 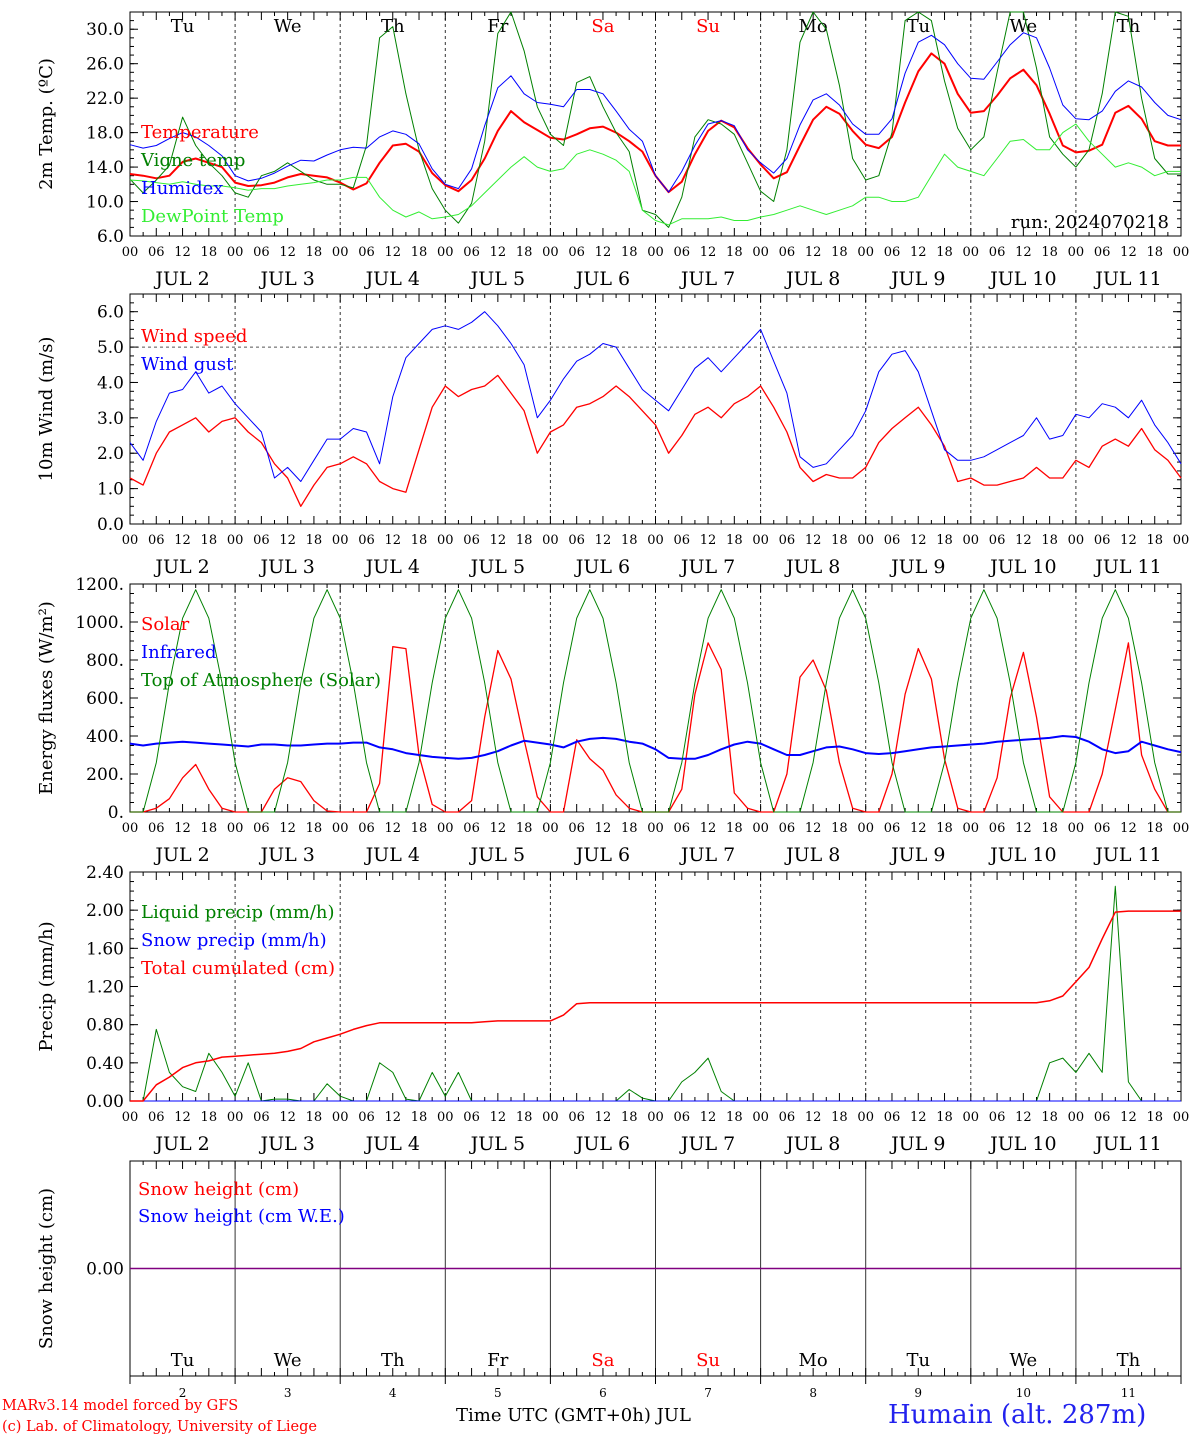 What do you see at coordinates (105, 988) in the screenshot?
I see `y-tick-label: 1.20` at bounding box center [105, 988].